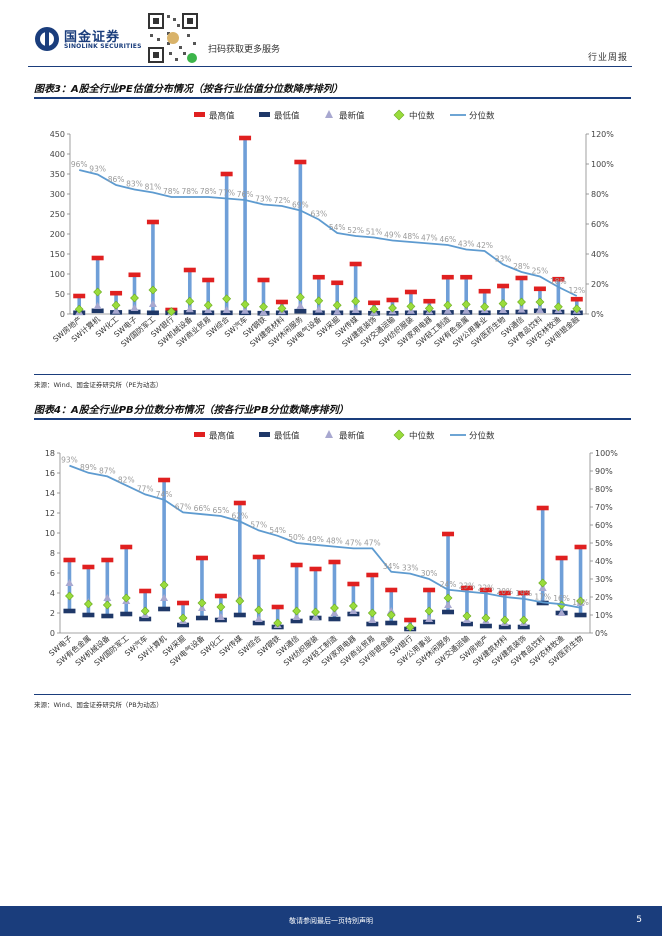 This screenshot has height=936, width=662. I want to click on y-tick-label-left: 0, so click(62, 314).